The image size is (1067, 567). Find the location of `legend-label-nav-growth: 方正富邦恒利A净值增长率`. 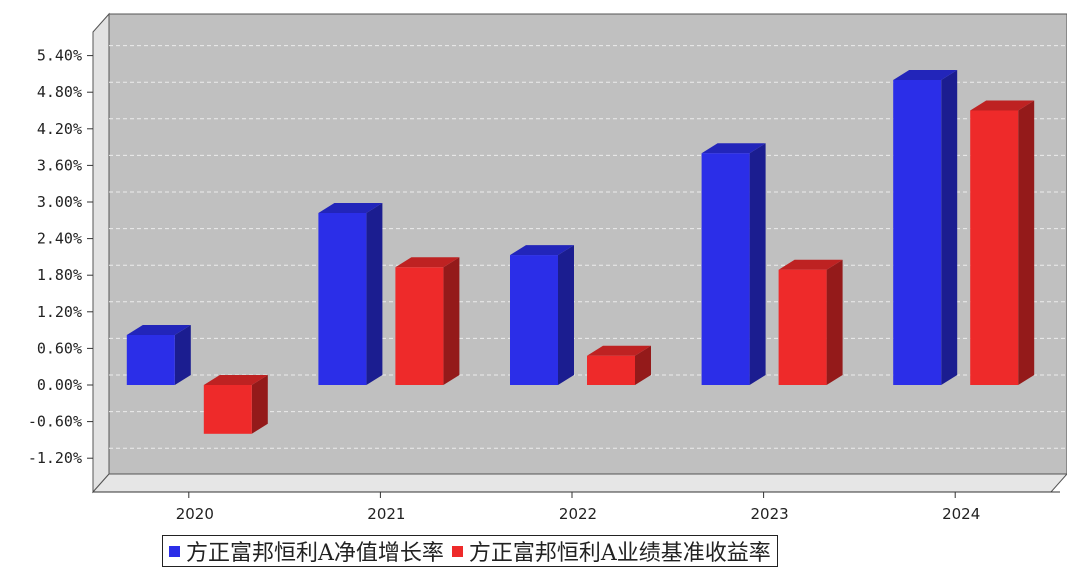

legend-label-nav-growth: 方正富邦恒利A净值增长率 is located at coordinates (315, 553).